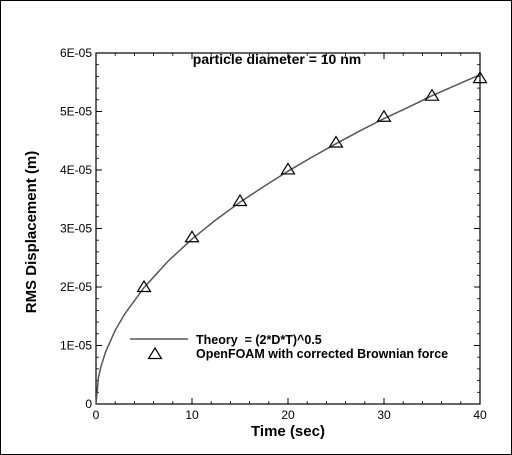 The image size is (512, 455). What do you see at coordinates (192, 415) in the screenshot?
I see `x-tick-label: 10` at bounding box center [192, 415].